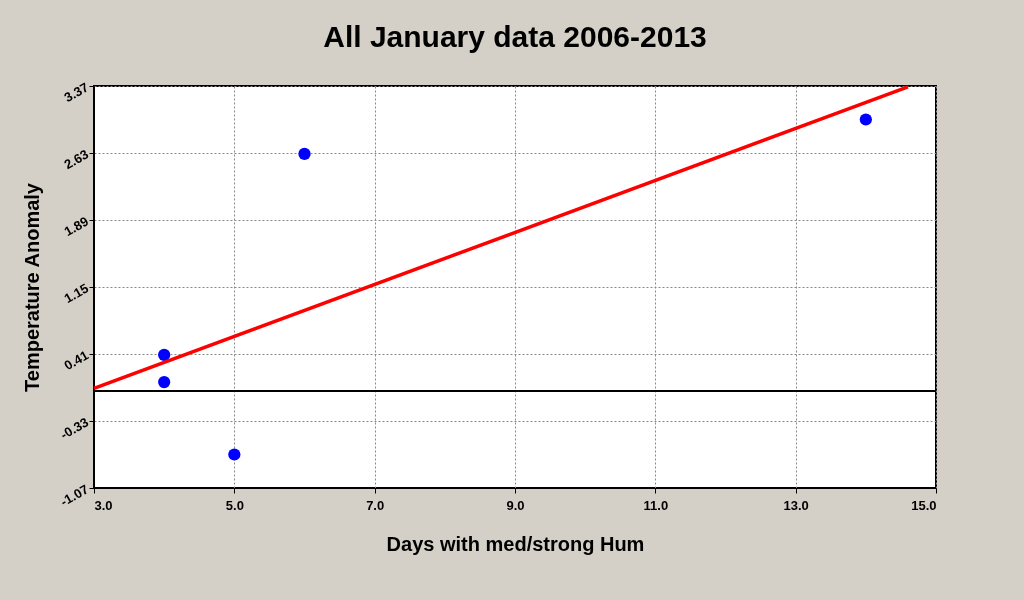  Describe the element at coordinates (76, 360) in the screenshot. I see `y-tick-label: 0.41` at that location.